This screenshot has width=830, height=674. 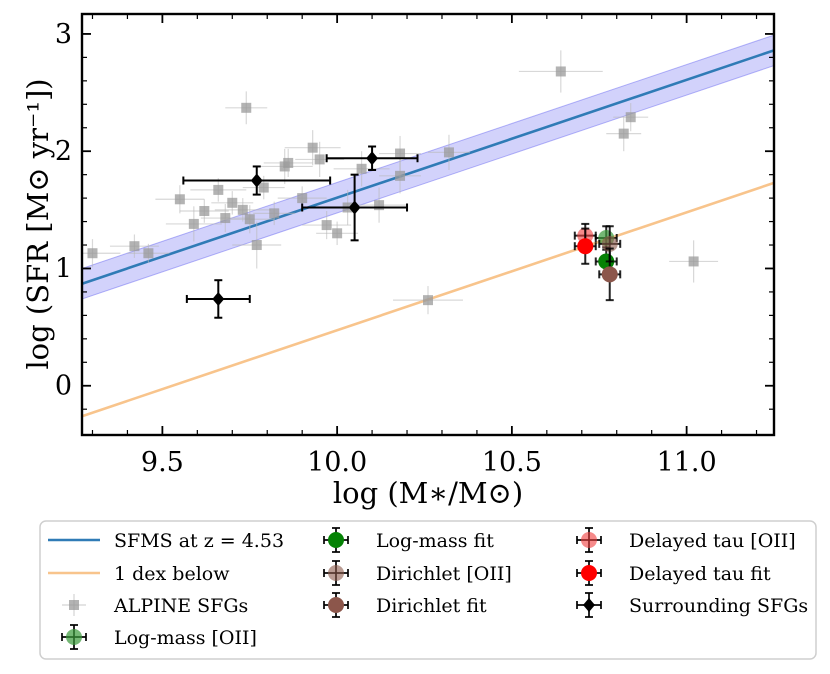 I want to click on legend-entry: Surrounding SFGs, so click(x=692, y=605).